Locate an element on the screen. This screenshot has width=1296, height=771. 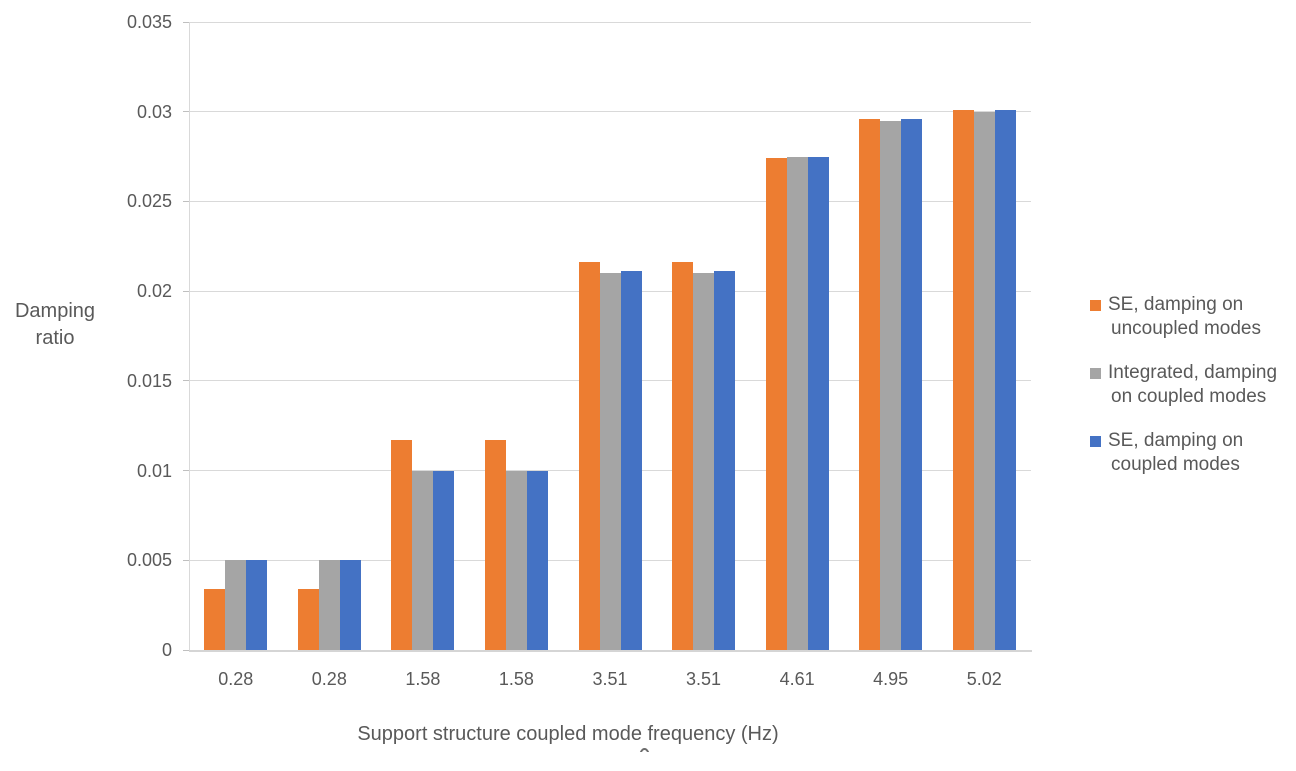
cut-off-glyph is located at coordinates (646, 750).